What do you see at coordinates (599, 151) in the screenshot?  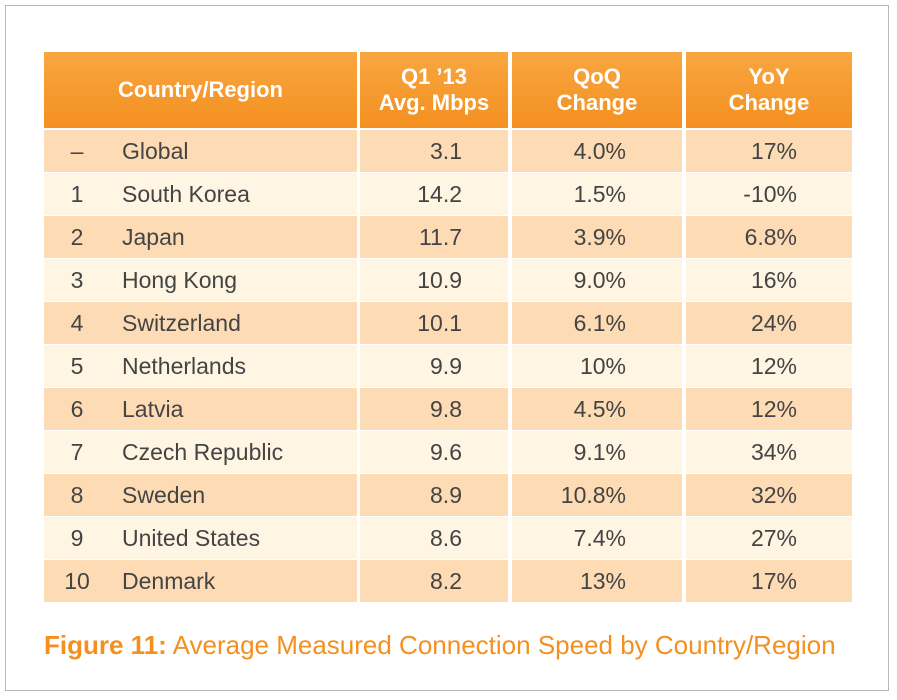 I see `qoq-change: 4.0%` at bounding box center [599, 151].